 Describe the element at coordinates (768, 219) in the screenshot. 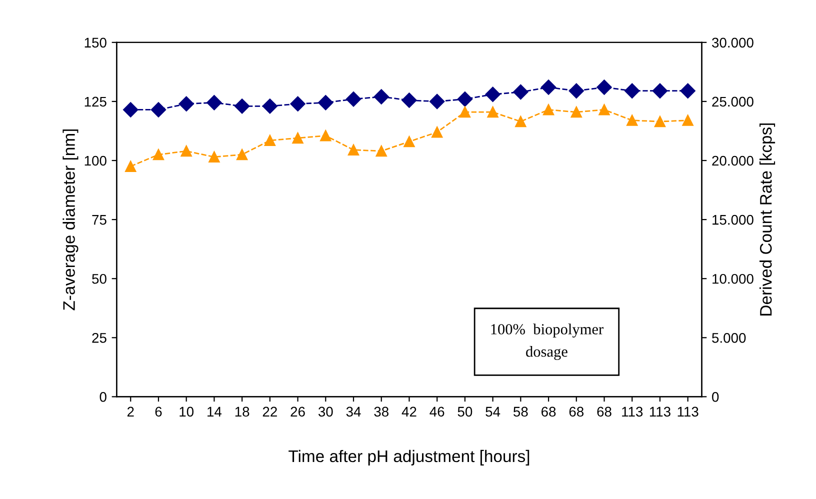

I see `y2-axis-title: Derived Count Rate [kcps]` at that location.